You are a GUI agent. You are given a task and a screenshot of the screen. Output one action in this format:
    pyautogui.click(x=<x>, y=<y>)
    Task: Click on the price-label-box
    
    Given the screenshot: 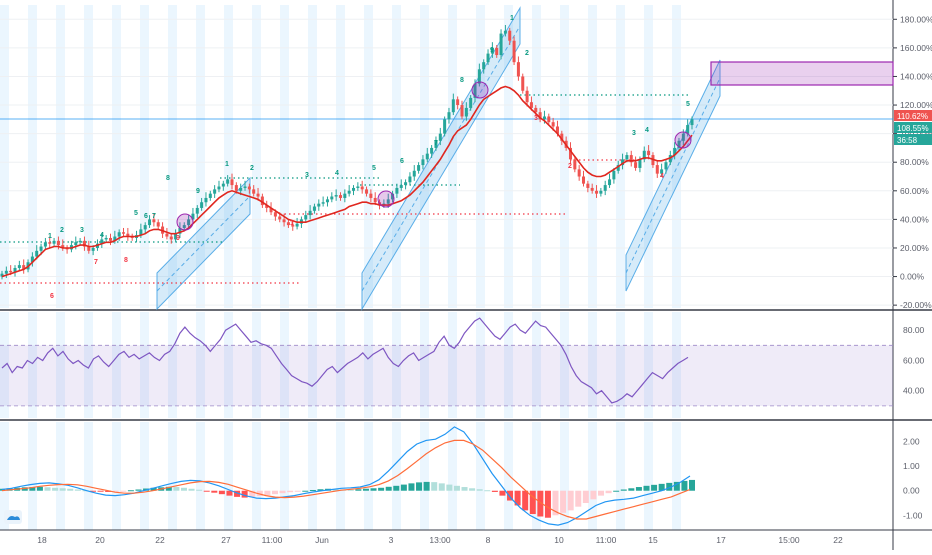 What is the action you would take?
    pyautogui.click(x=913, y=115)
    